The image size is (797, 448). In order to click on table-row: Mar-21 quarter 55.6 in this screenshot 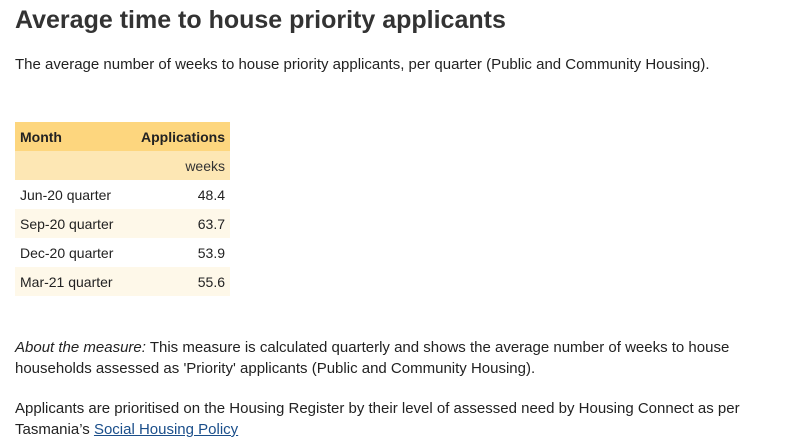, I will do `click(122, 281)`.